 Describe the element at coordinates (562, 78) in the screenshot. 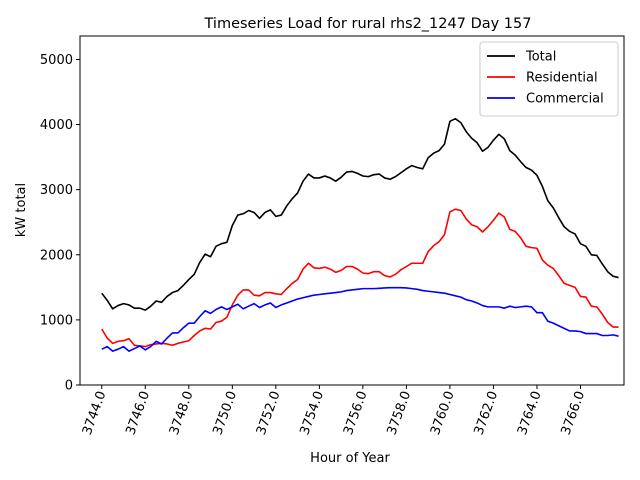

I see `legend-label-residential: Residential` at that location.